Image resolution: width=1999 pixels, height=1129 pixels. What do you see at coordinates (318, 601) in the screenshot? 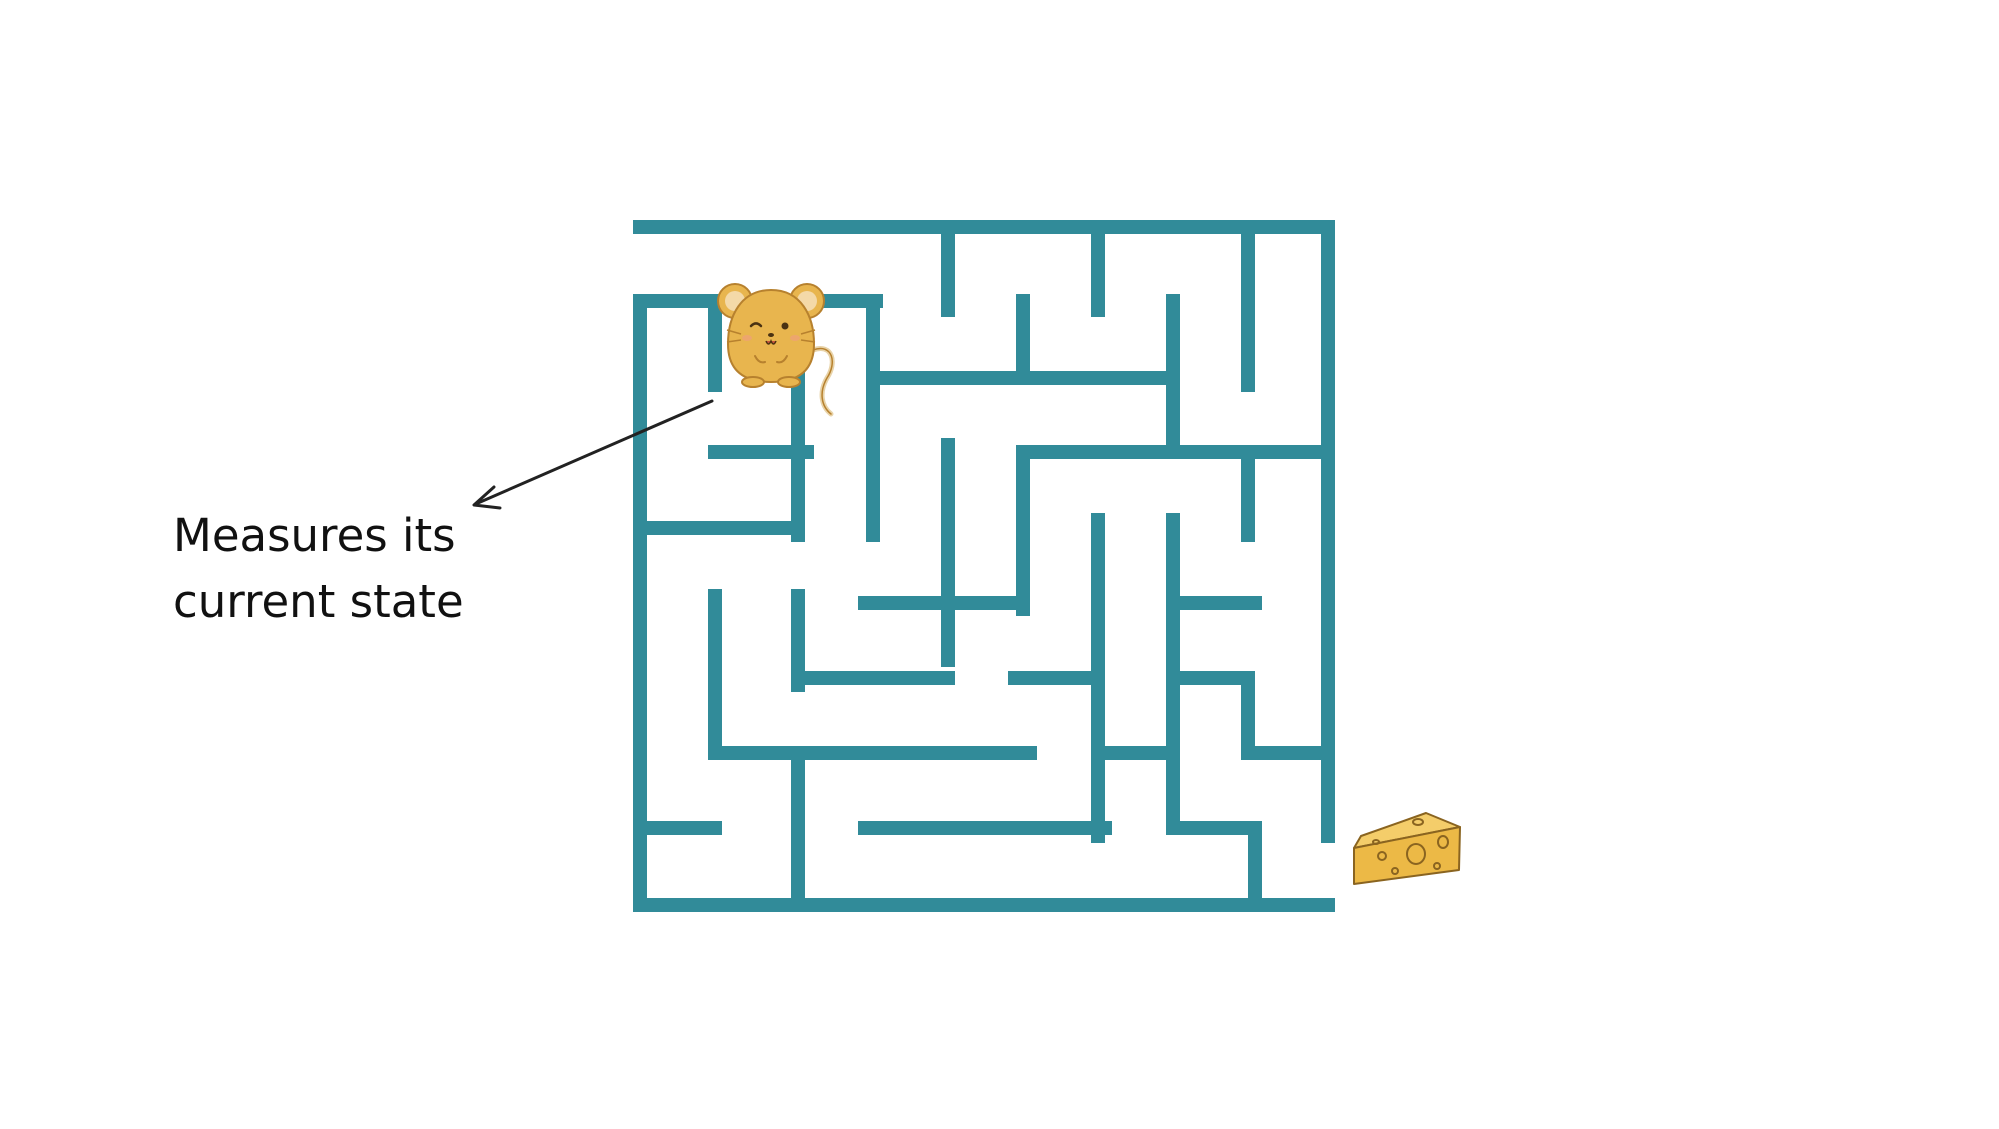
I see `annotation-line-2: current state` at bounding box center [318, 601].